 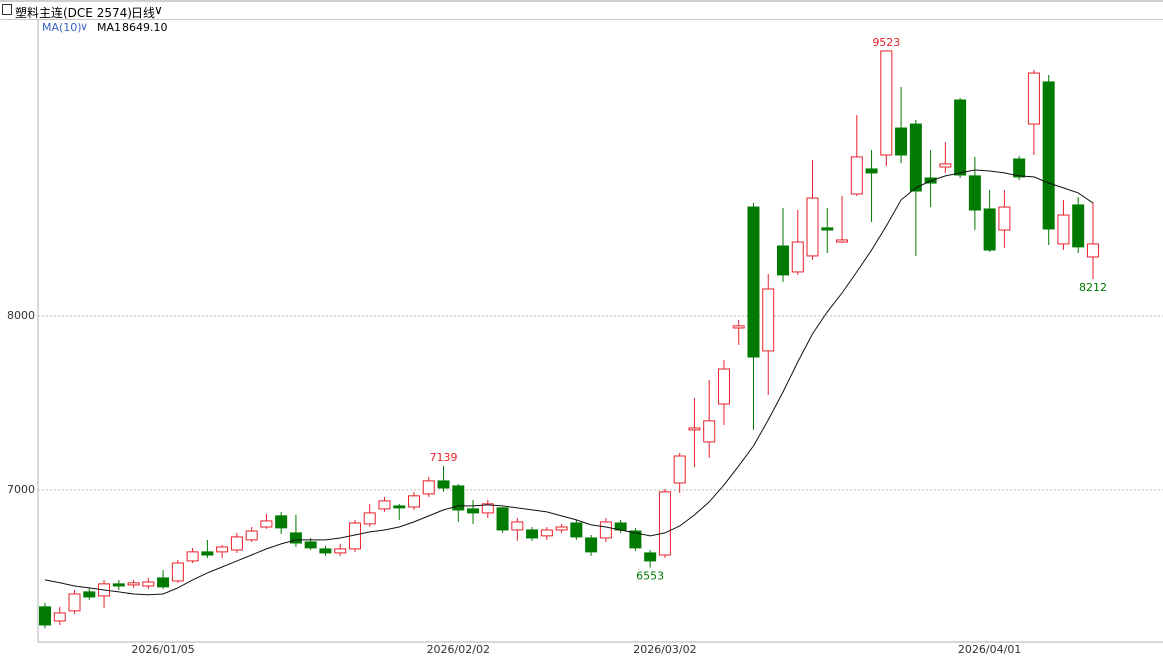 I want to click on indicator-name: MA(10), so click(x=62, y=27).